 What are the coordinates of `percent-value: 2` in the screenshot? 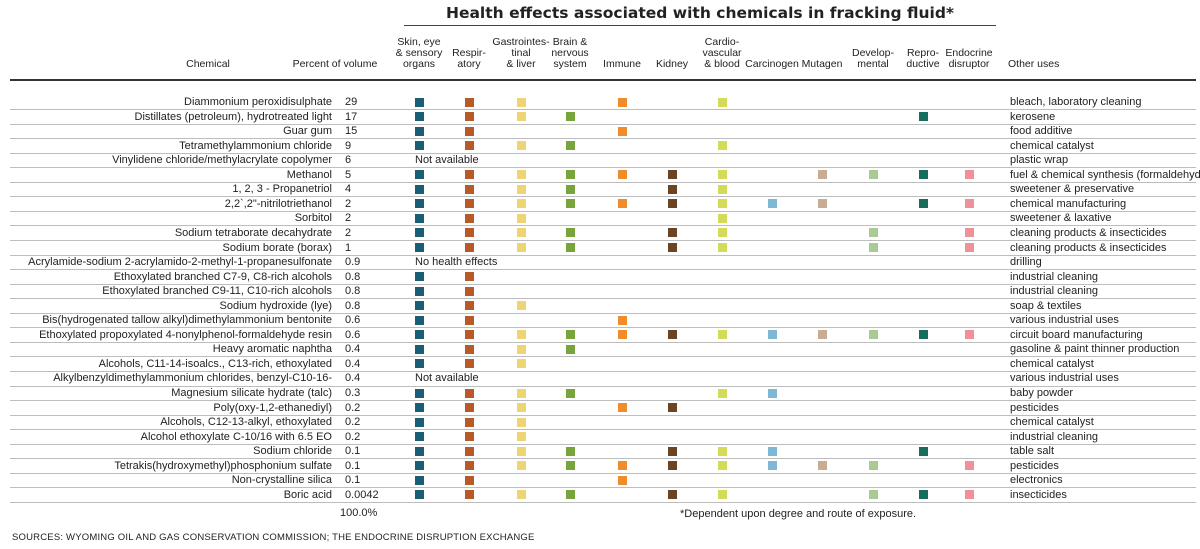 It's located at (348, 203).